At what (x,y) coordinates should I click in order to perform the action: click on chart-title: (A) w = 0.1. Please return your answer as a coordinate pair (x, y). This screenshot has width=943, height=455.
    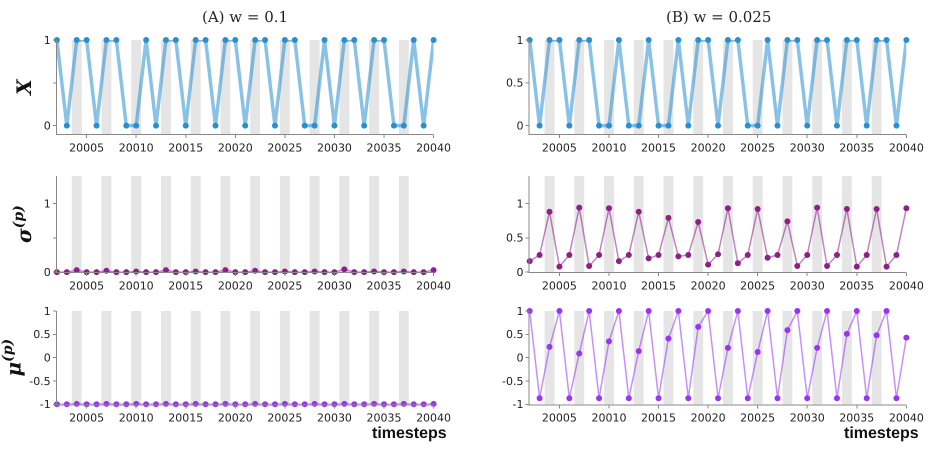
    Looking at the image, I should click on (245, 17).